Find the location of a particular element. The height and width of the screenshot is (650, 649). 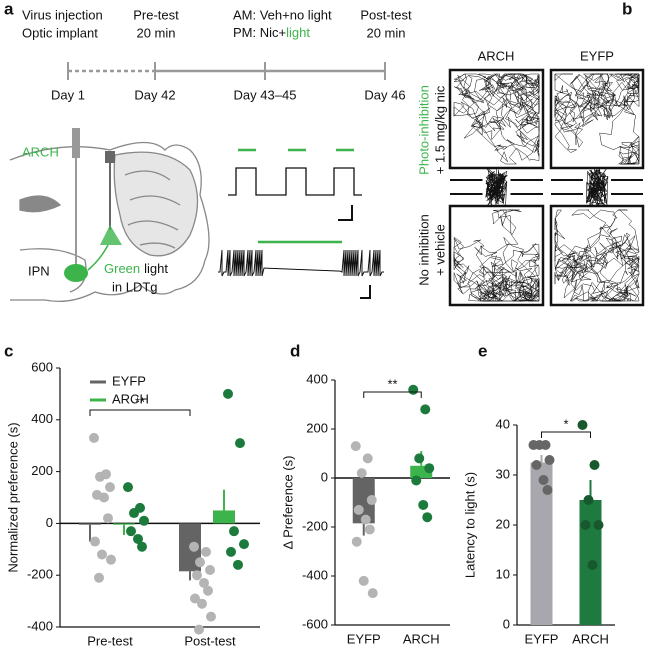

timeline-text: Virus injection is located at coordinates (62, 14).